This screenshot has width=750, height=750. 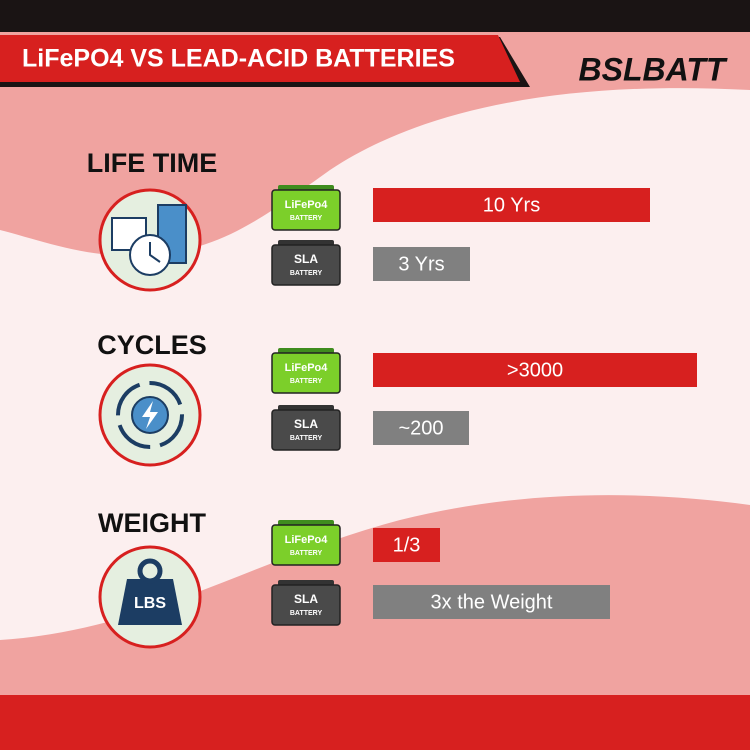 I want to click on icon-label: LBS, so click(x=150, y=603).